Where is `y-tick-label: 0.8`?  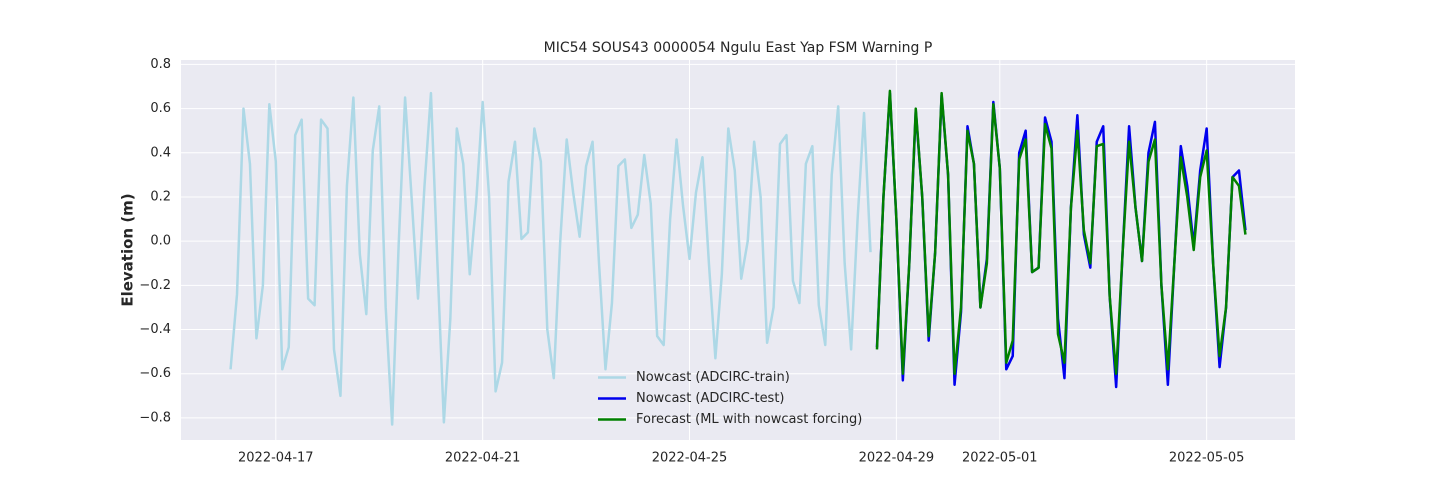 y-tick-label: 0.8 is located at coordinates (160, 64).